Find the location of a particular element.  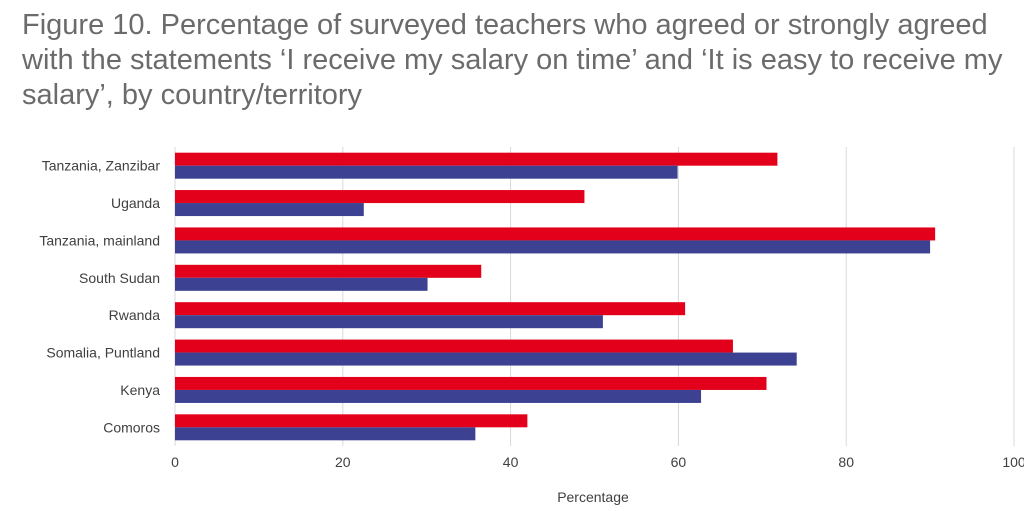

category-label-kenya: Kenya is located at coordinates (140, 390).